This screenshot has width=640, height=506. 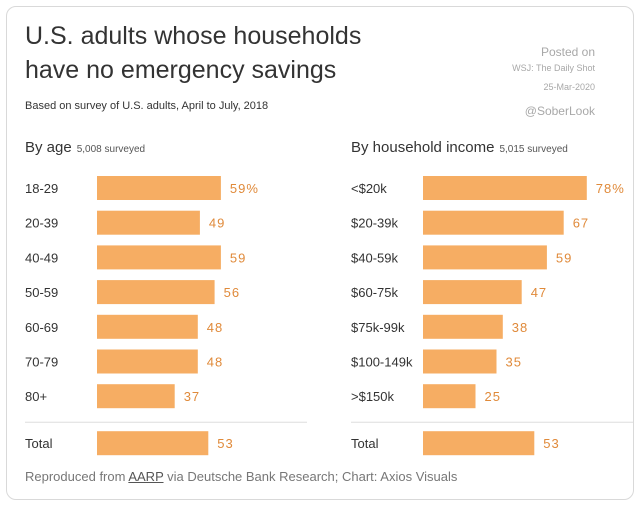 What do you see at coordinates (111, 149) in the screenshot?
I see `panel-sample-size: 5,008 surveyed` at bounding box center [111, 149].